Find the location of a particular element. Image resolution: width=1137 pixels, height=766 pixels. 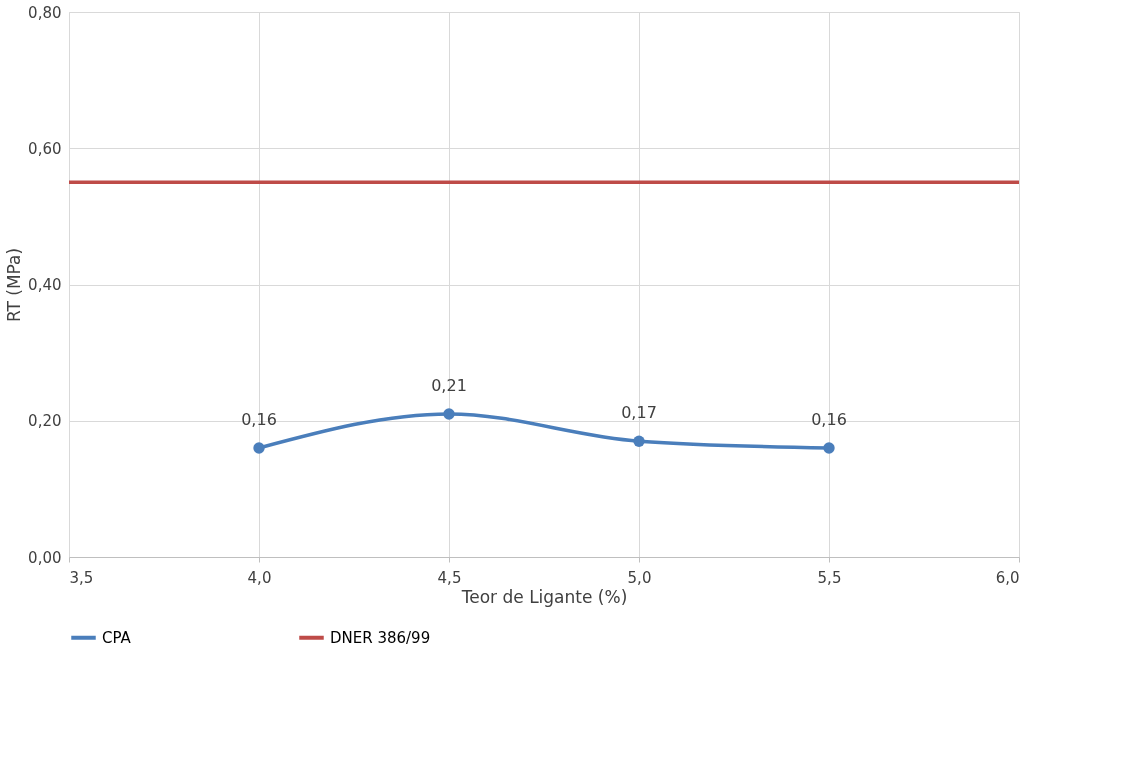

x-tick-label: 4,5 is located at coordinates (449, 577).